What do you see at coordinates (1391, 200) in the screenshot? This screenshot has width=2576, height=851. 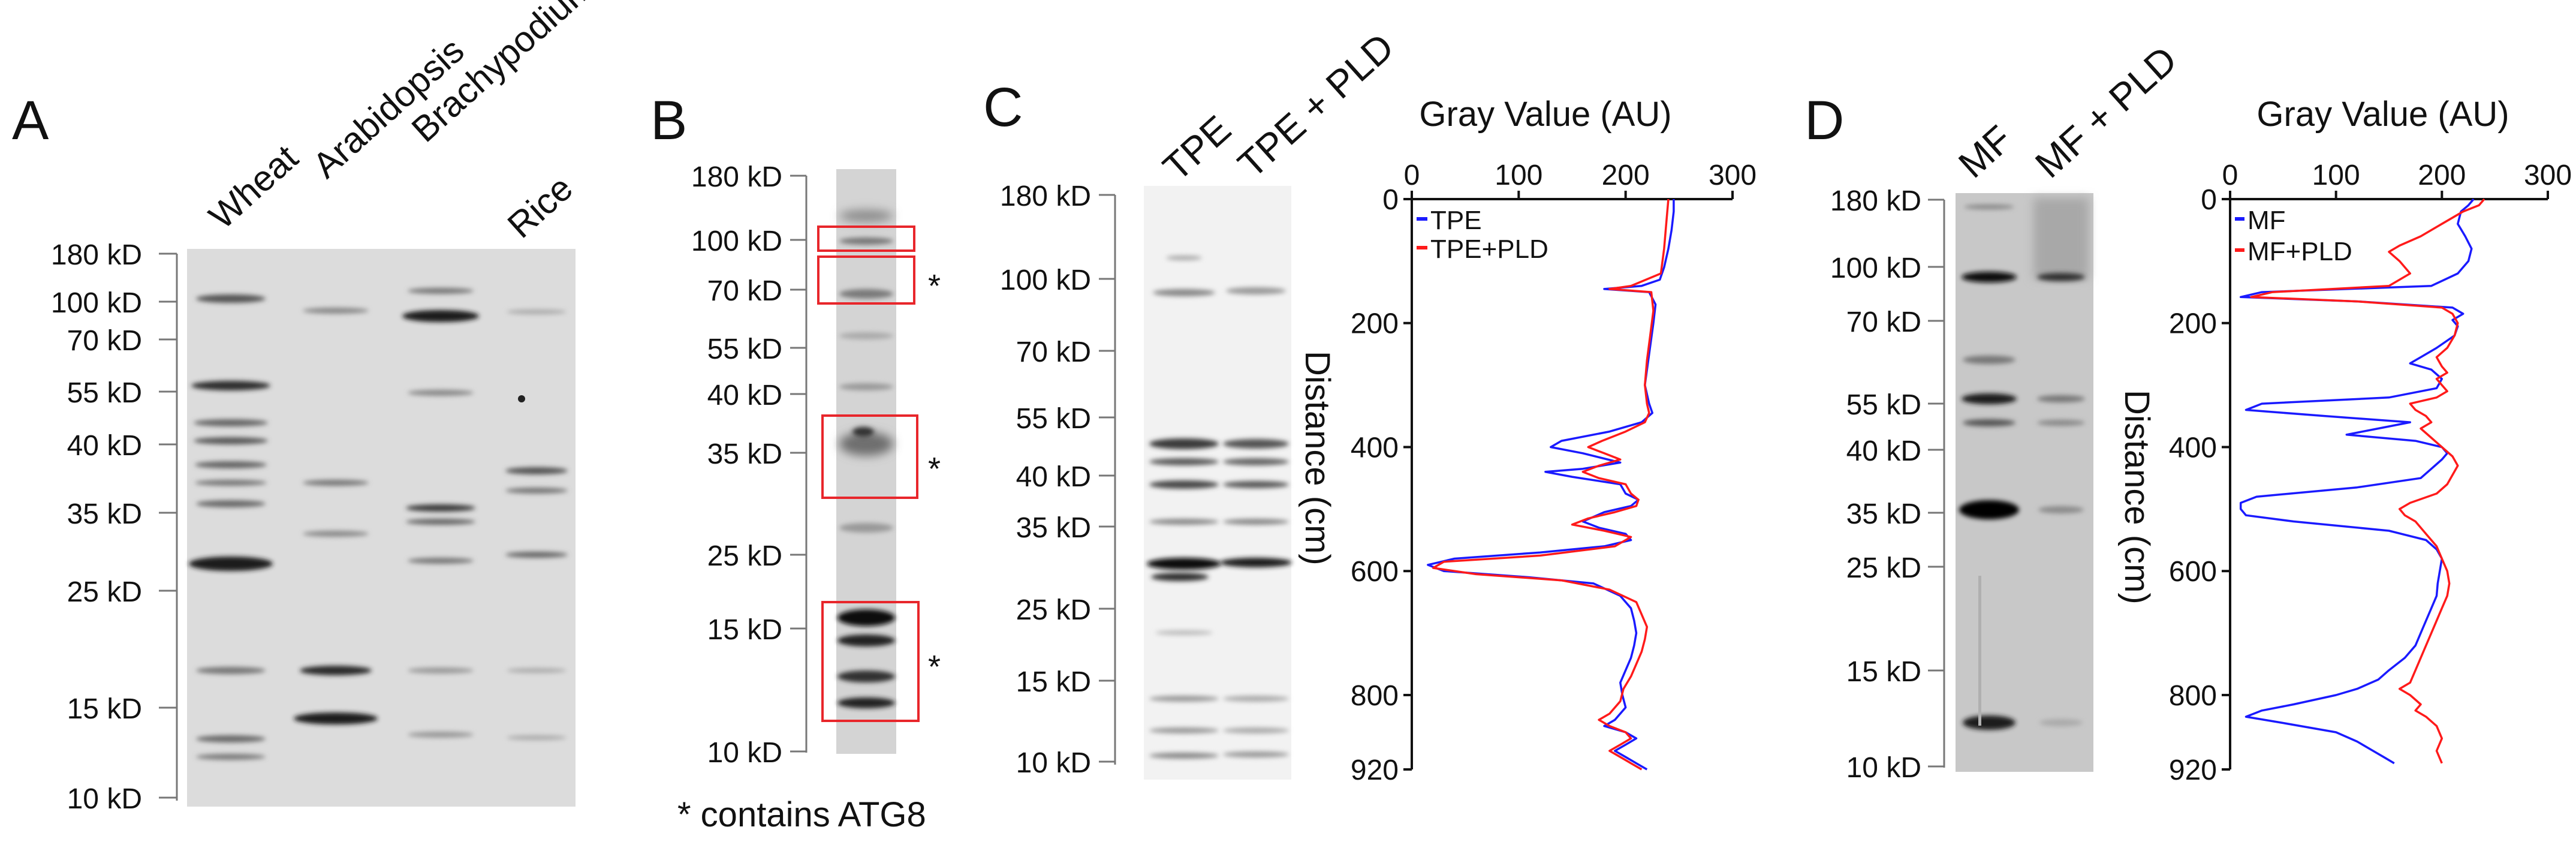 I see `y-tick-label-0-0: 0` at bounding box center [1391, 200].